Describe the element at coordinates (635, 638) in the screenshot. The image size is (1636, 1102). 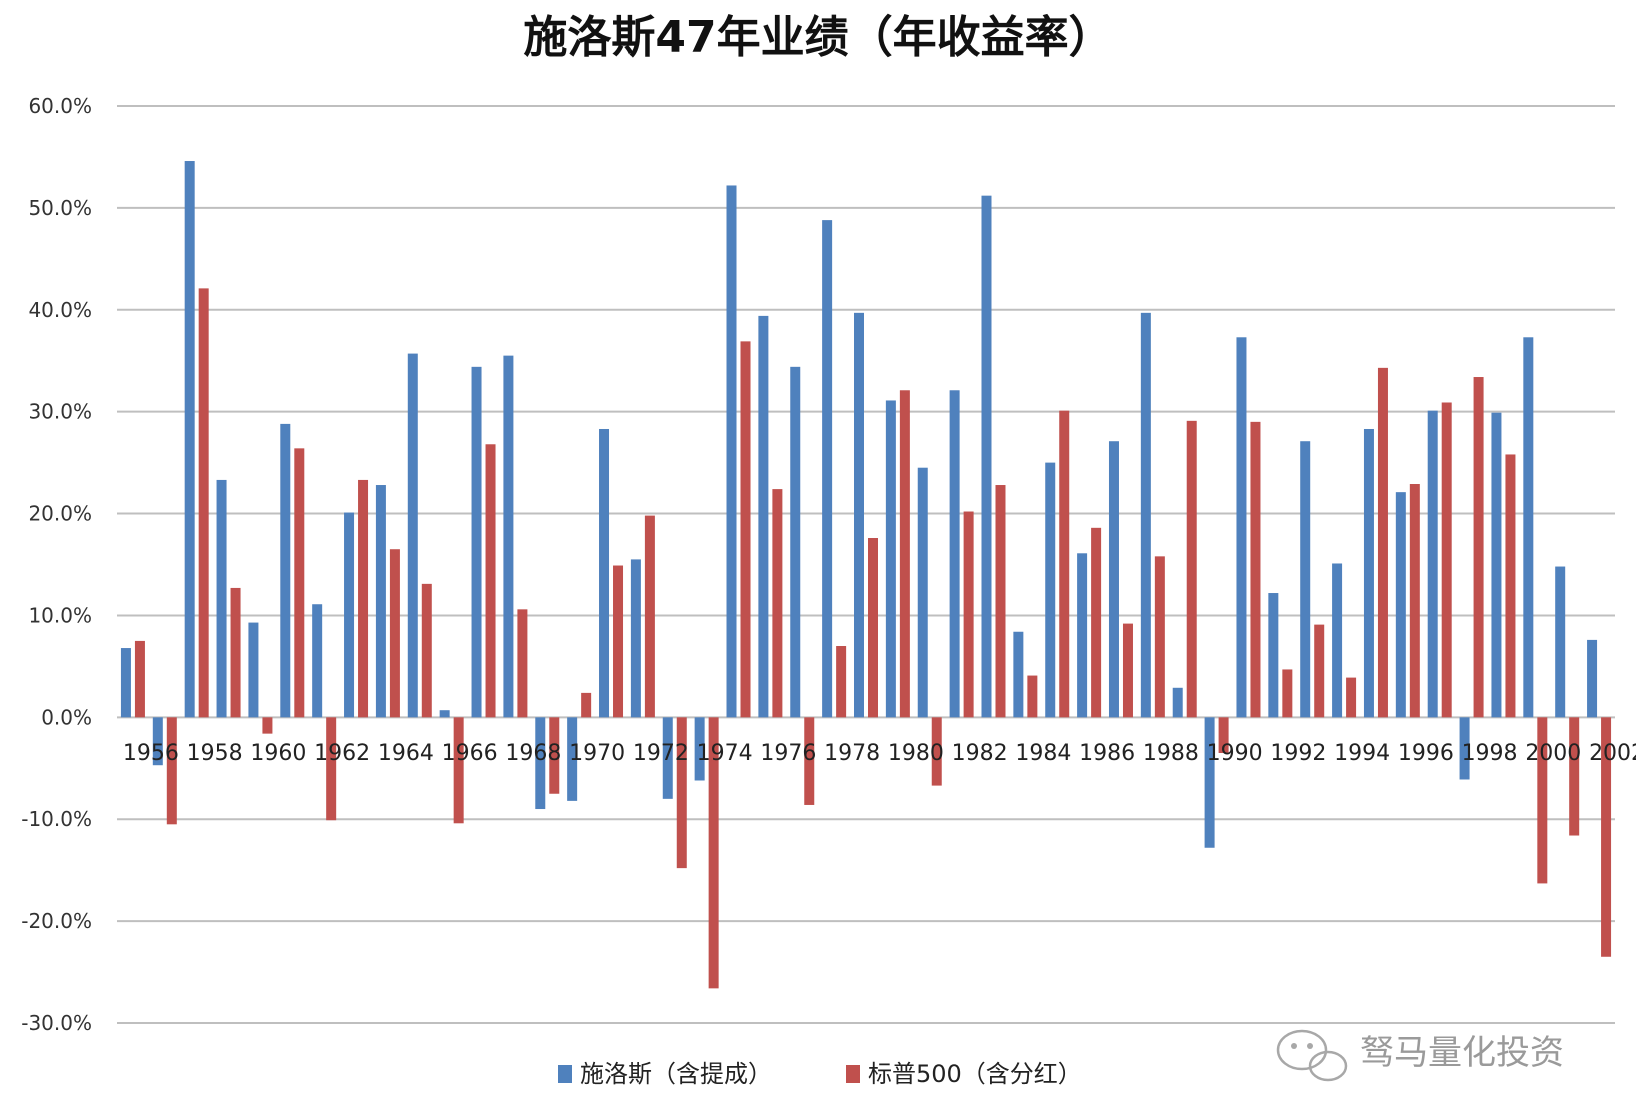
I see `bar-schloss-1972` at that location.